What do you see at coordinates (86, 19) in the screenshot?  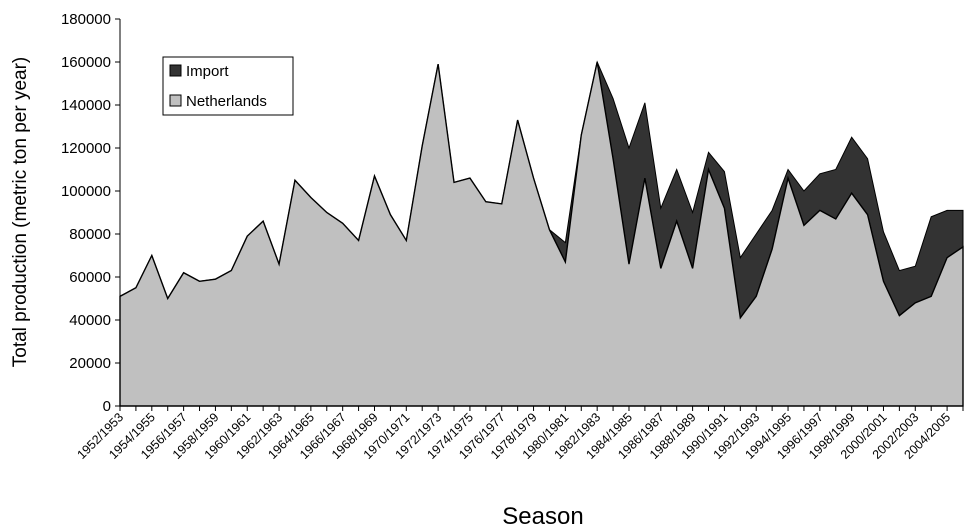 I see `y-tick-label: 180000` at bounding box center [86, 19].